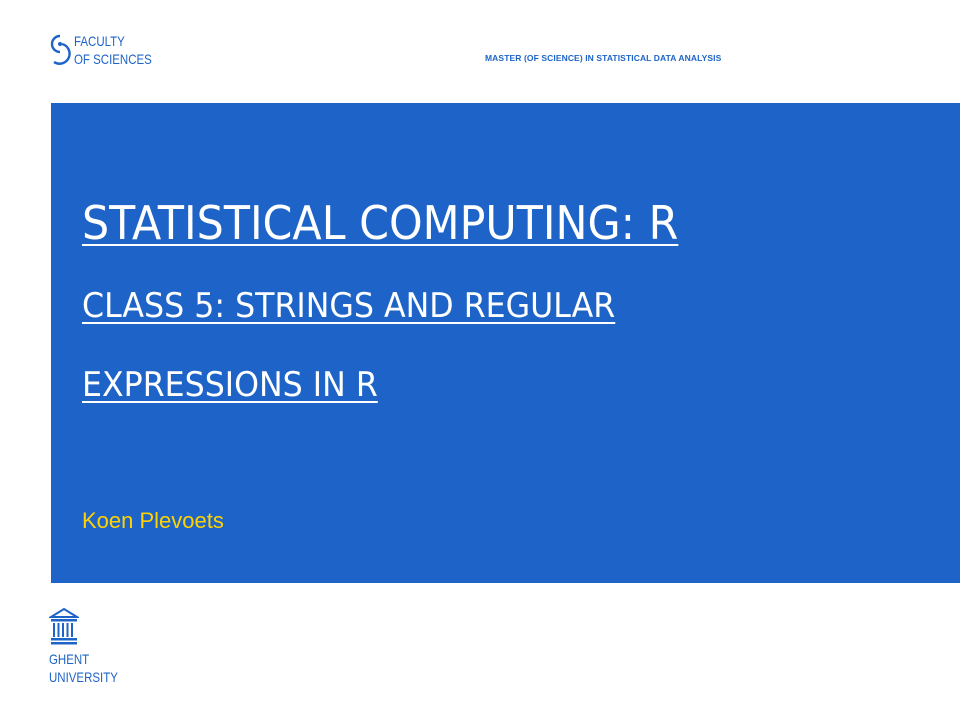 Image resolution: width=960 pixels, height=720 pixels. Describe the element at coordinates (89, 648) in the screenshot. I see `ghent-university-logo: GHENT UNIVERSITY` at that location.